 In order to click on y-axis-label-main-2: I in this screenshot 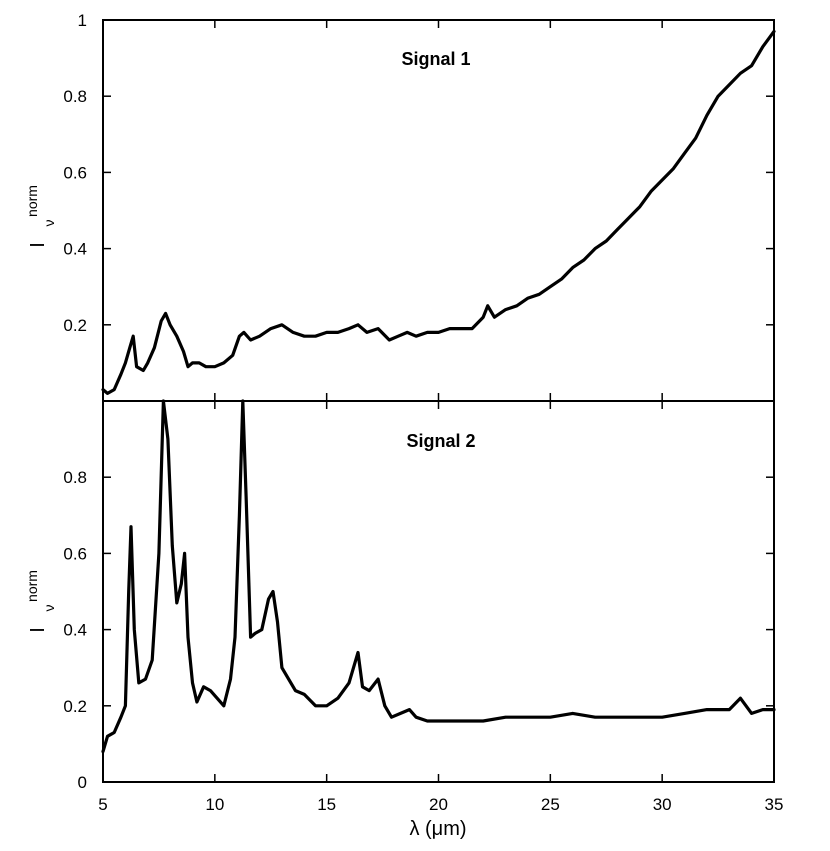, I will do `click(38, 630)`.